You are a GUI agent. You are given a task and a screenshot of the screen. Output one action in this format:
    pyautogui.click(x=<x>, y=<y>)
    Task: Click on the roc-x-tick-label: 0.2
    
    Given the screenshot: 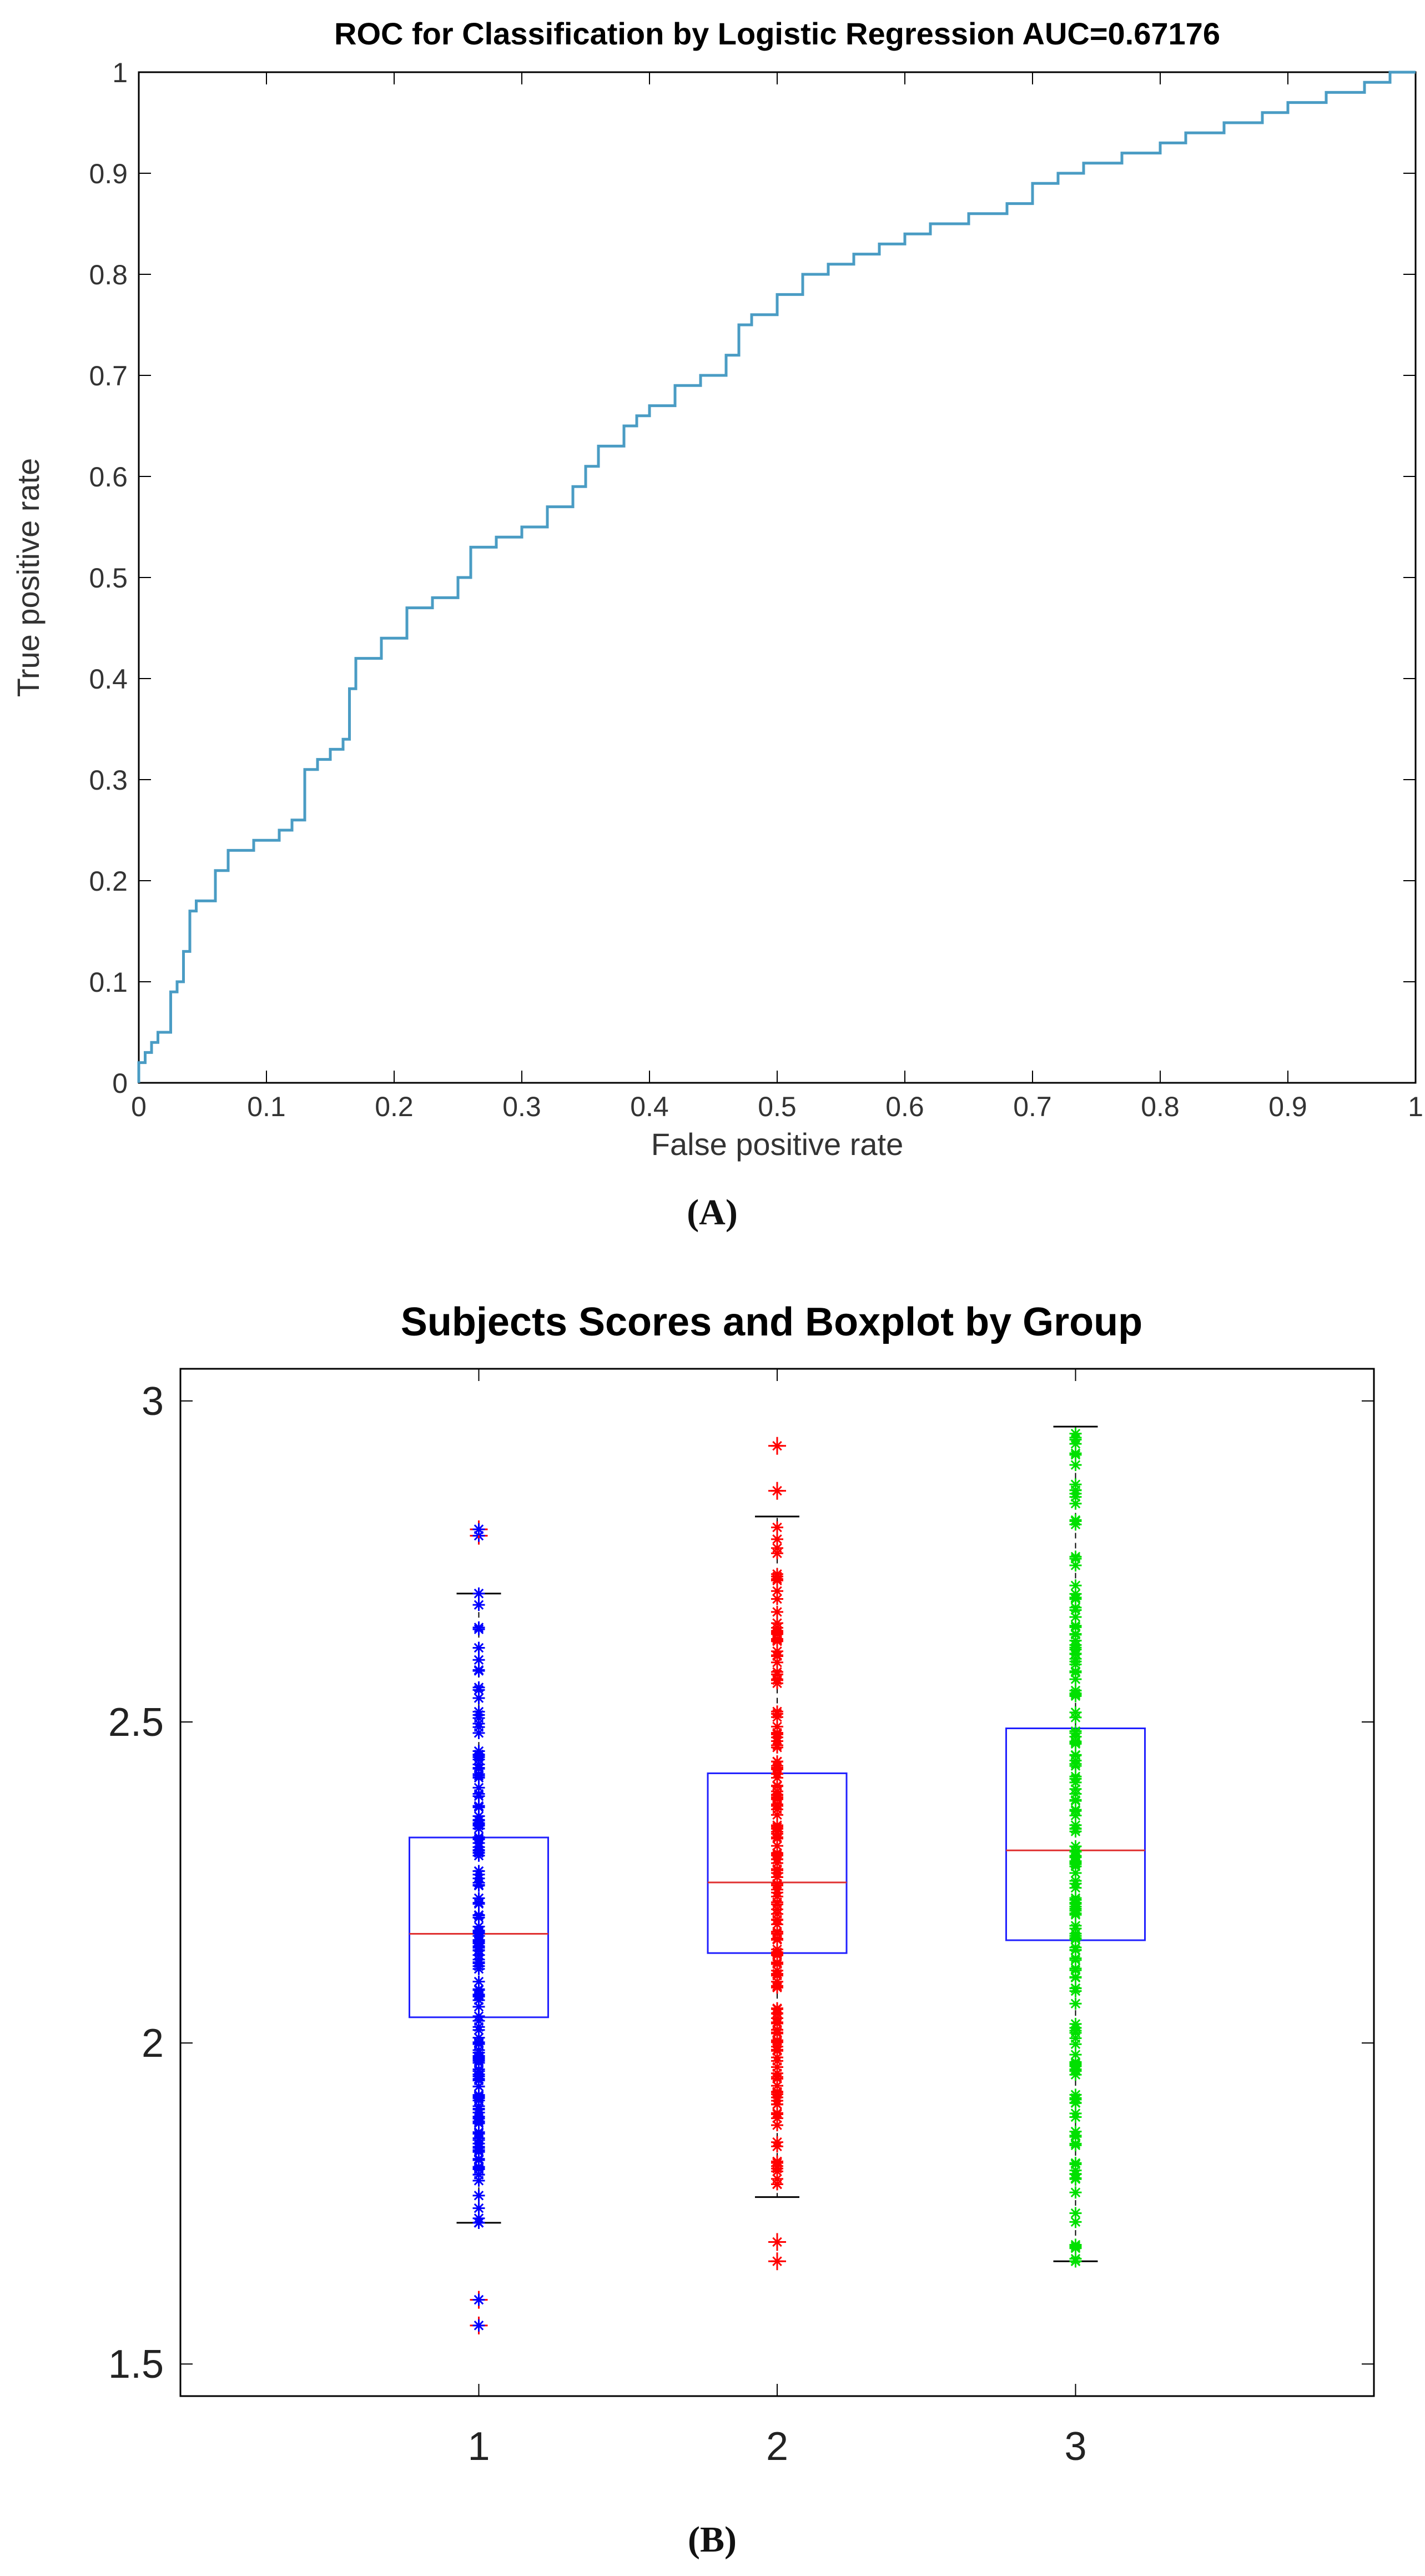 What is the action you would take?
    pyautogui.click(x=394, y=1106)
    